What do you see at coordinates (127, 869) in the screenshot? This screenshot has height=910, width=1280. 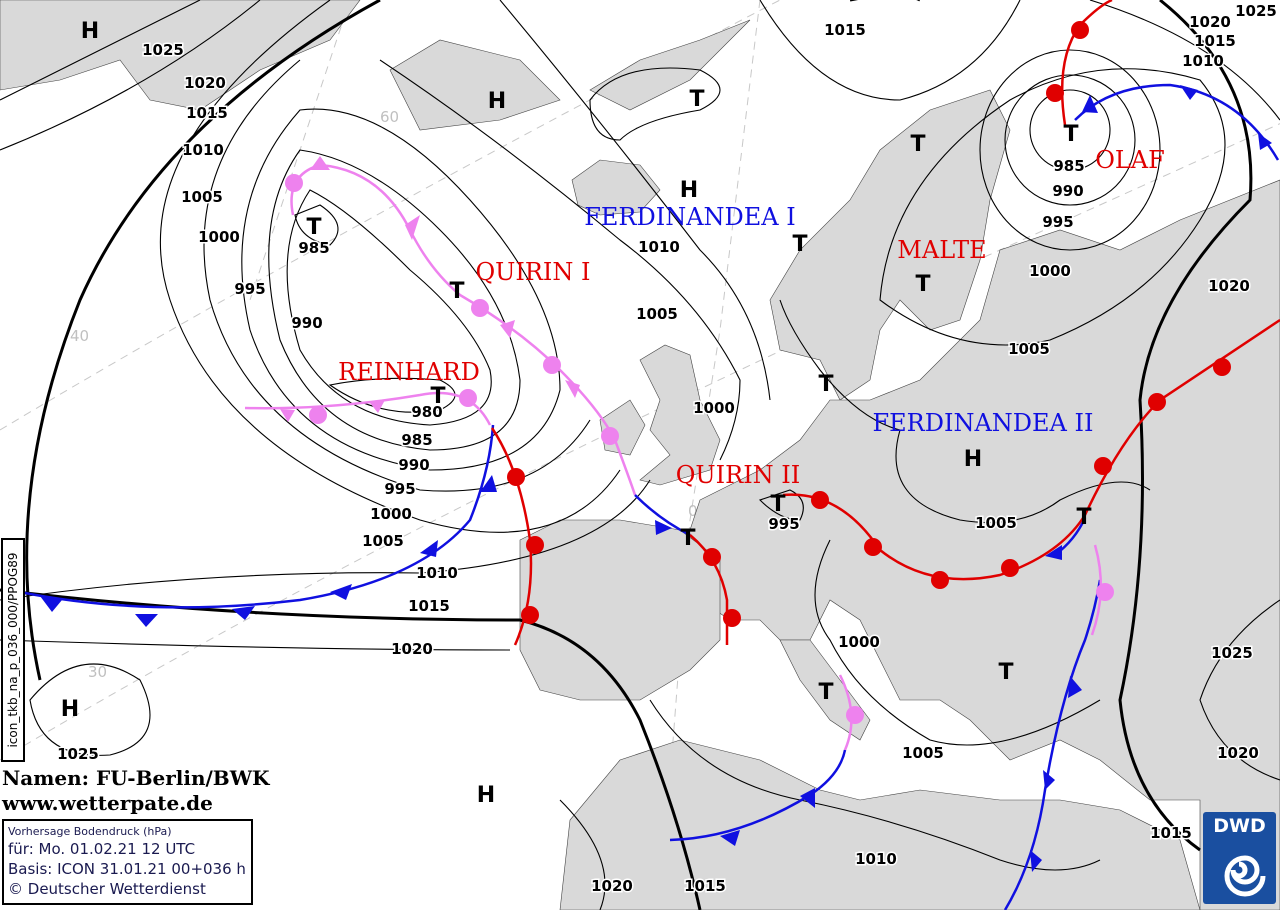 I see `info-basis: Basis: ICON 31.01.21 00+036 h` at bounding box center [127, 869].